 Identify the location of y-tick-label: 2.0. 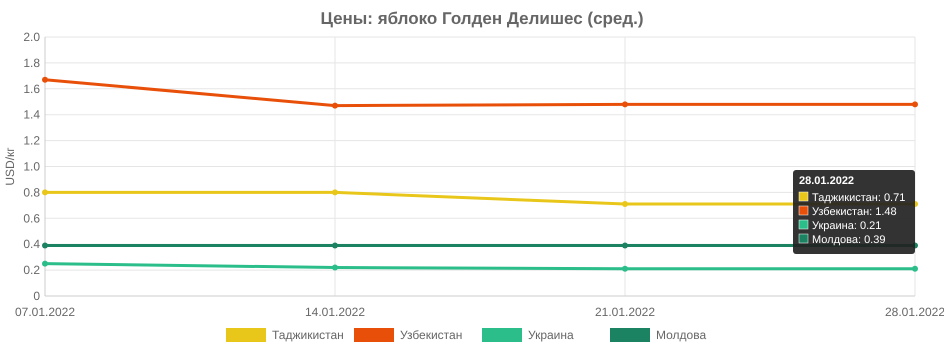
(31, 37).